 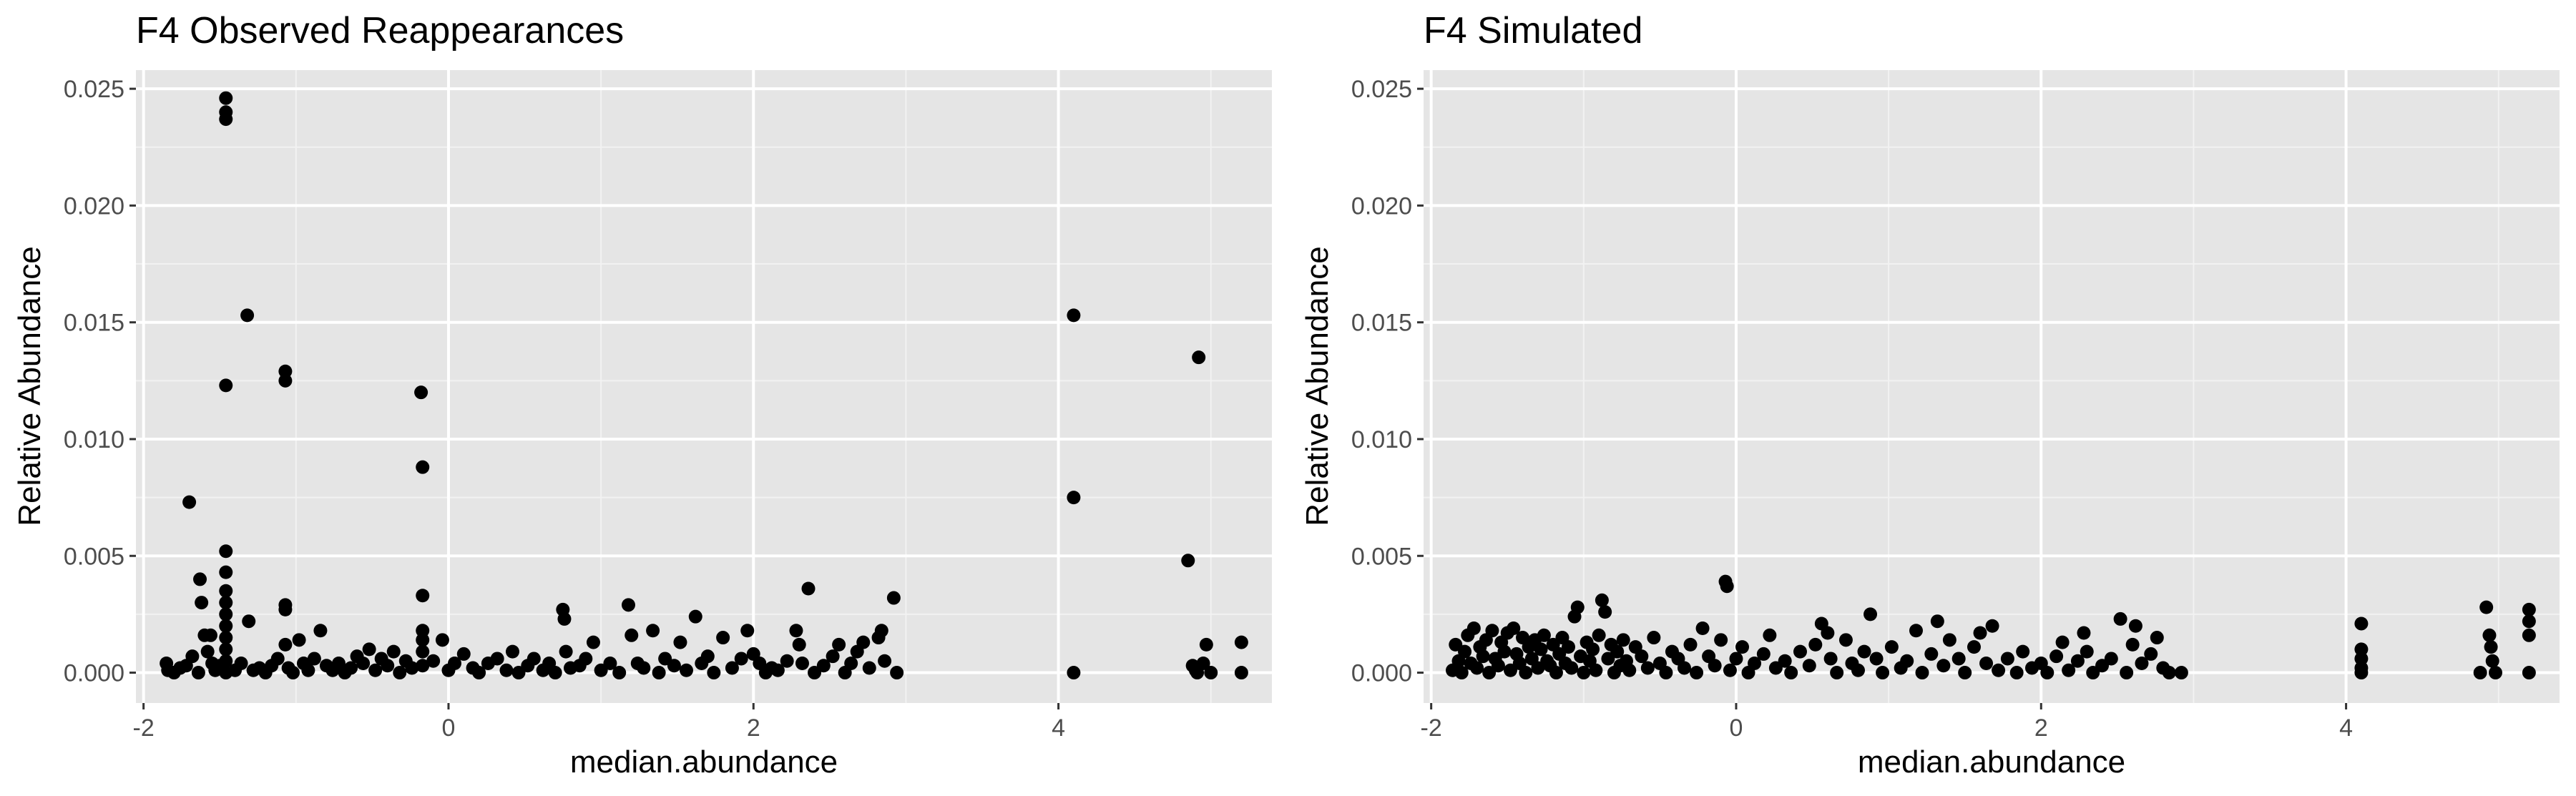 I want to click on chart-title: F4 Simulated, so click(x=1533, y=31).